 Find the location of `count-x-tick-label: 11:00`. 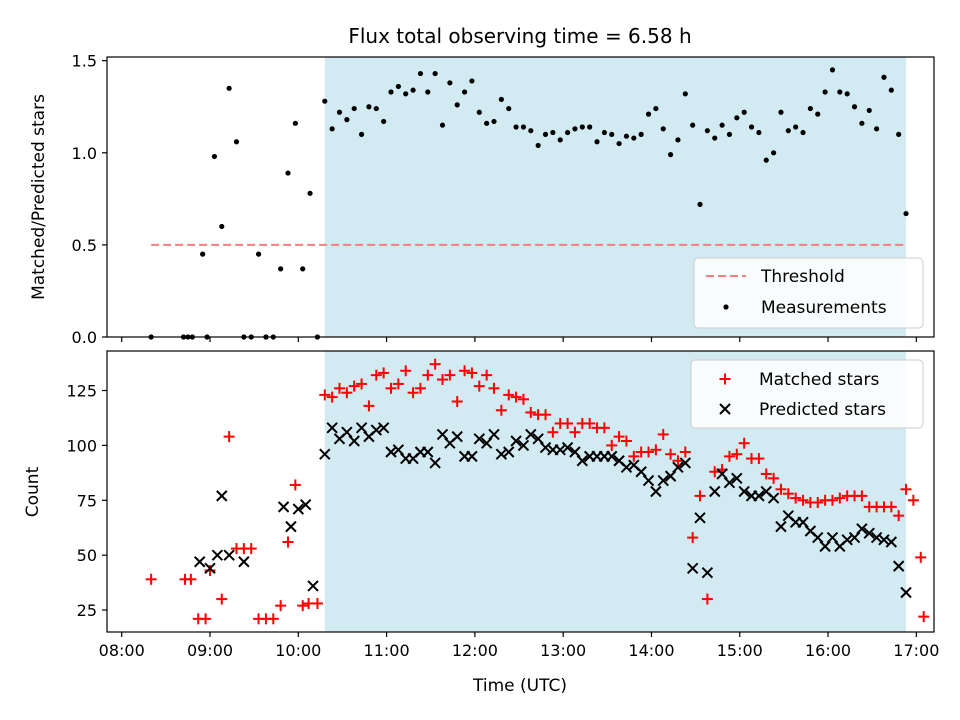

count-x-tick-label: 11:00 is located at coordinates (387, 650).